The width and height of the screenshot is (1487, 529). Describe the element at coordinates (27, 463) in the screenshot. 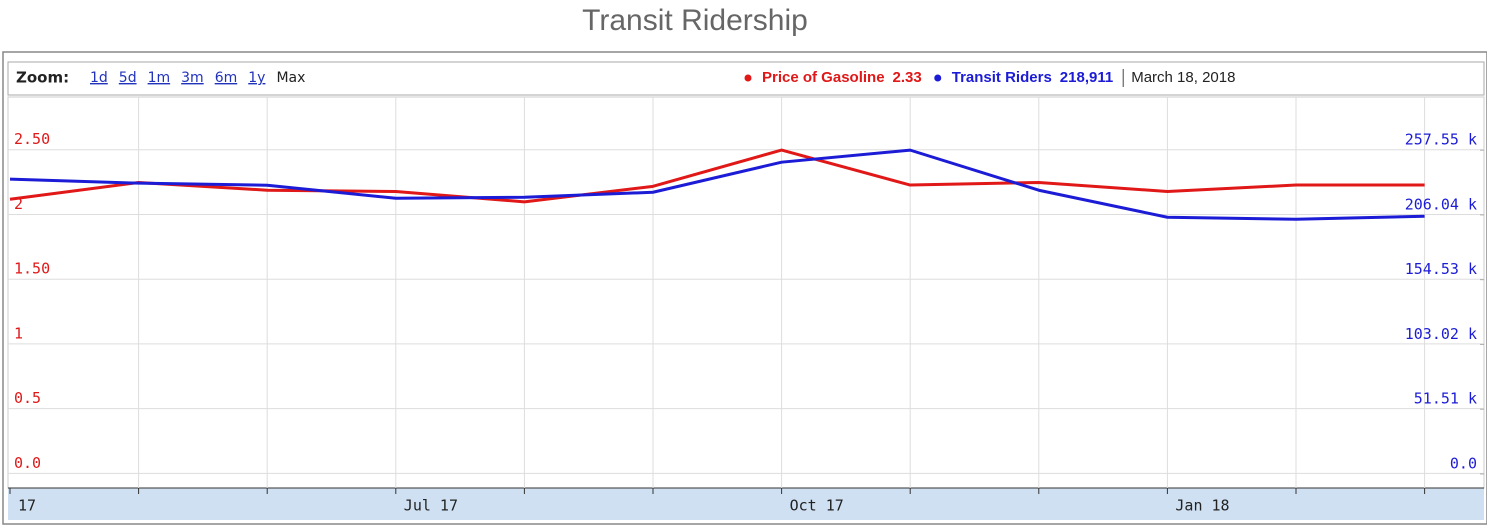

I see `y-tick-label: 0.0` at that location.